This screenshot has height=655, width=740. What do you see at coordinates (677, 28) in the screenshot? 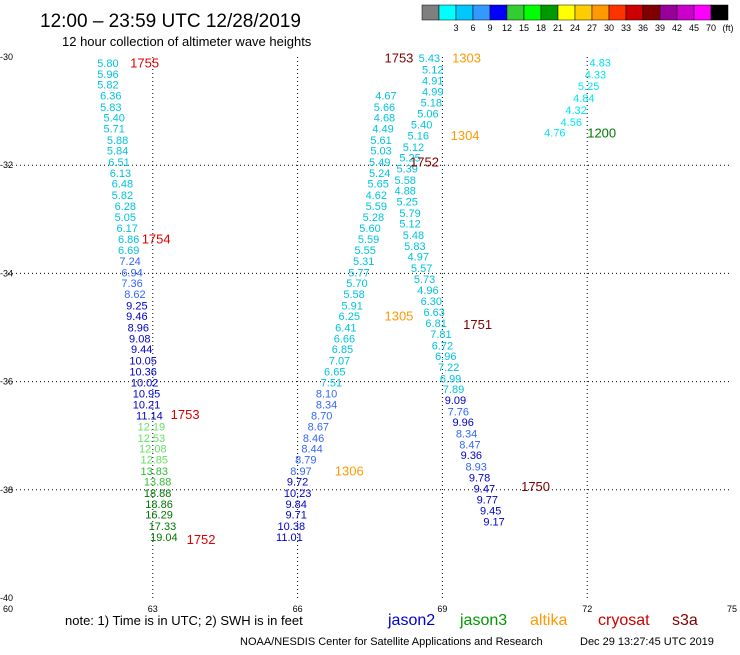
I see `colorbar-tick-label: 42` at bounding box center [677, 28].